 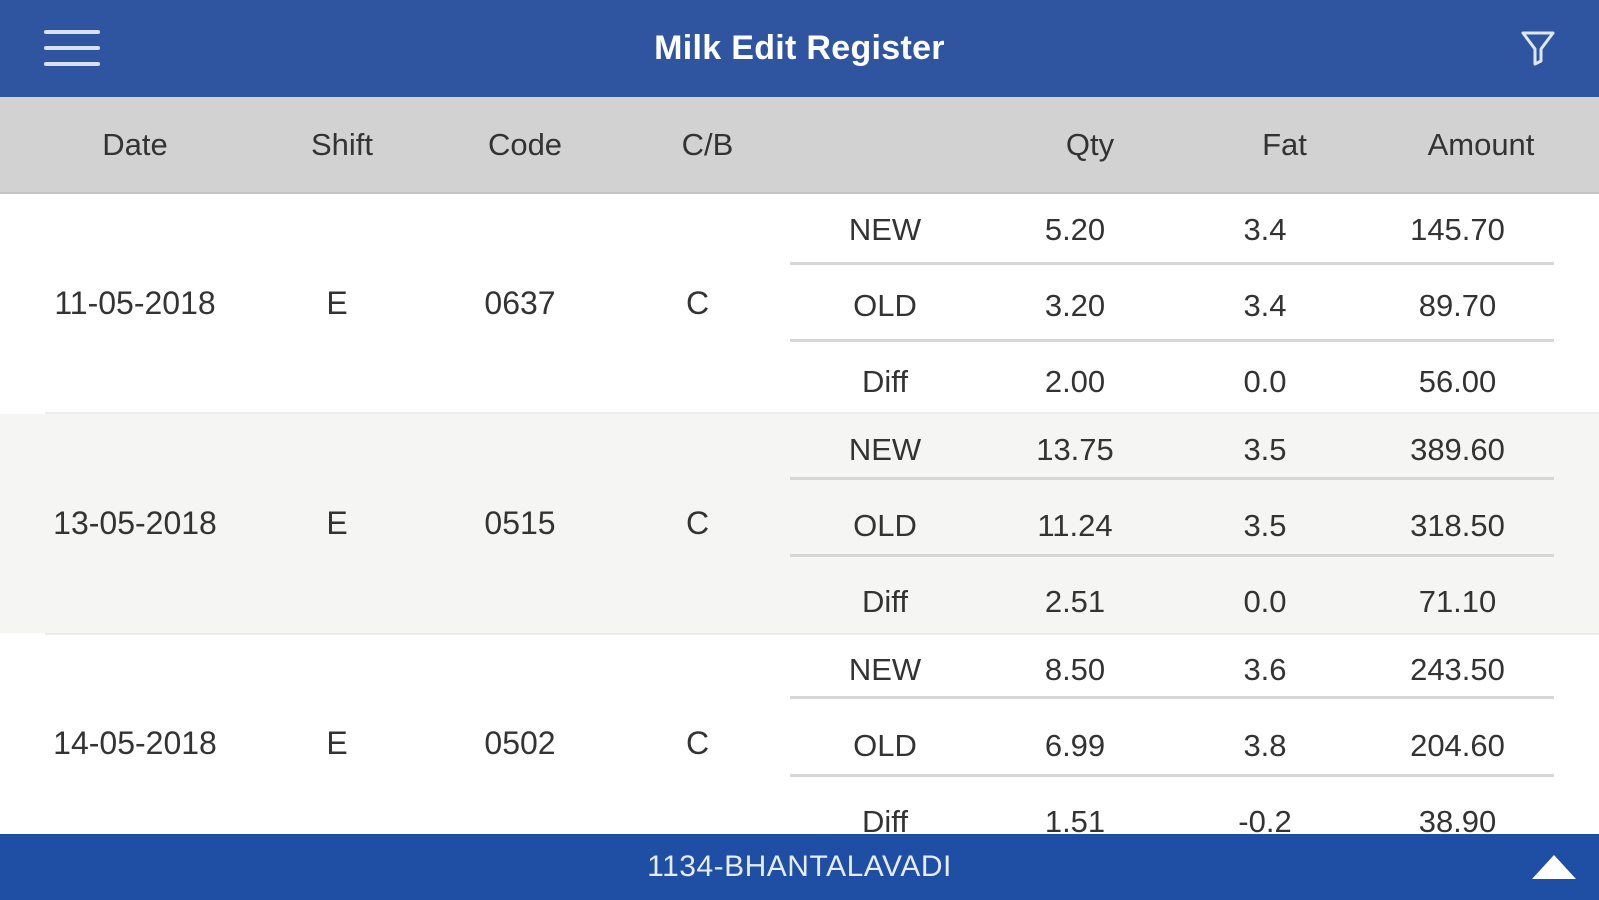 What do you see at coordinates (799, 528) in the screenshot?
I see `sub-row-old: OLD 11.24 3.5 318.50` at bounding box center [799, 528].